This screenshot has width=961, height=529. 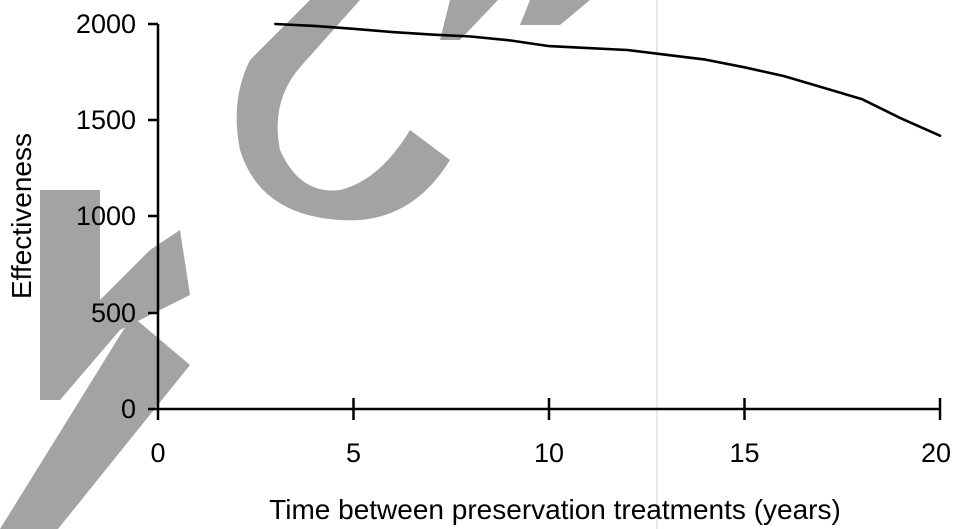 I want to click on y-tick-label-500: 500, so click(x=113, y=313).